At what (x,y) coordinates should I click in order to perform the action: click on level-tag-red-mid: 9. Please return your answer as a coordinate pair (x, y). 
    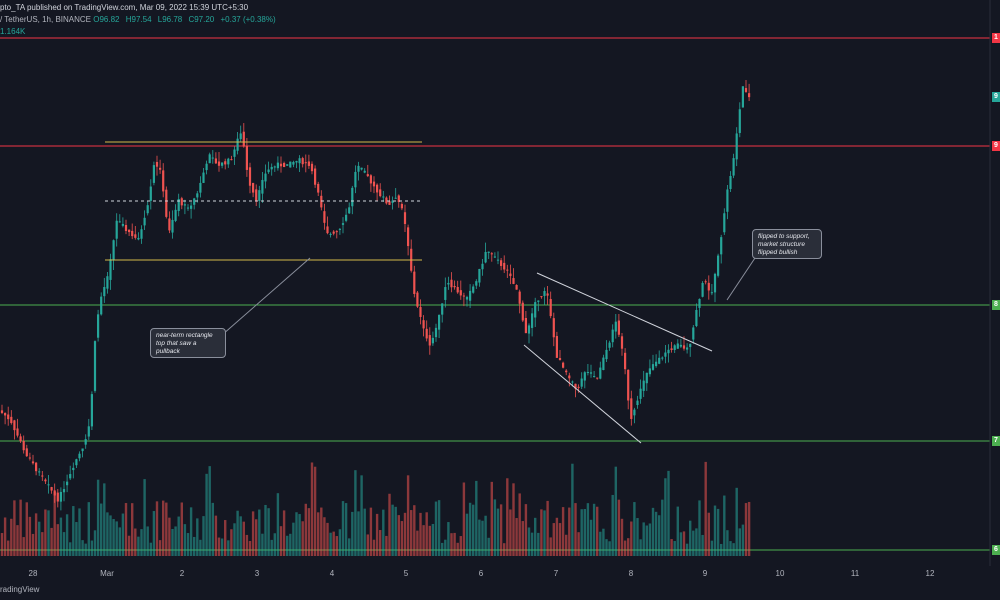
    Looking at the image, I should click on (996, 146).